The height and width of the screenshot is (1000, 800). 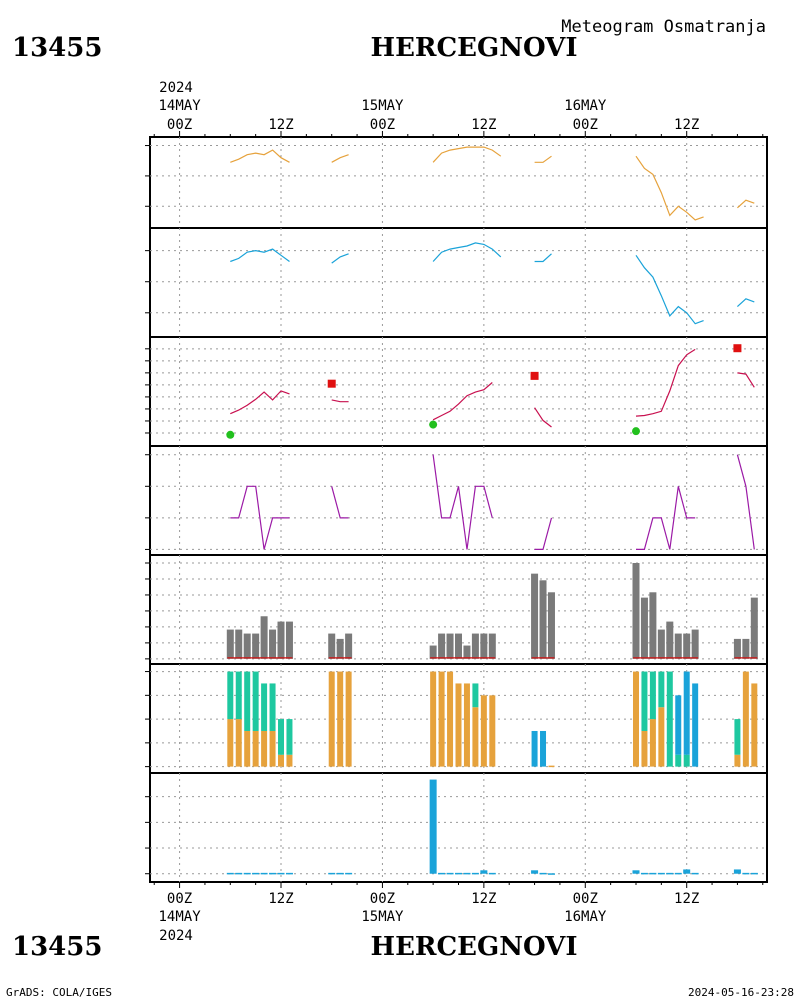 I want to click on panel-cloud_cover, so click(x=456, y=718).